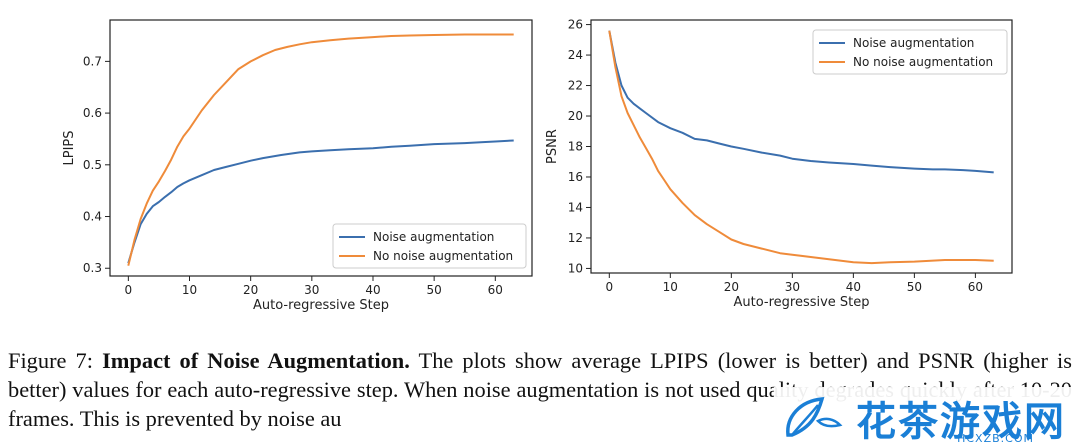  Describe the element at coordinates (429, 246) in the screenshot. I see `chart-0-legend-box` at that location.